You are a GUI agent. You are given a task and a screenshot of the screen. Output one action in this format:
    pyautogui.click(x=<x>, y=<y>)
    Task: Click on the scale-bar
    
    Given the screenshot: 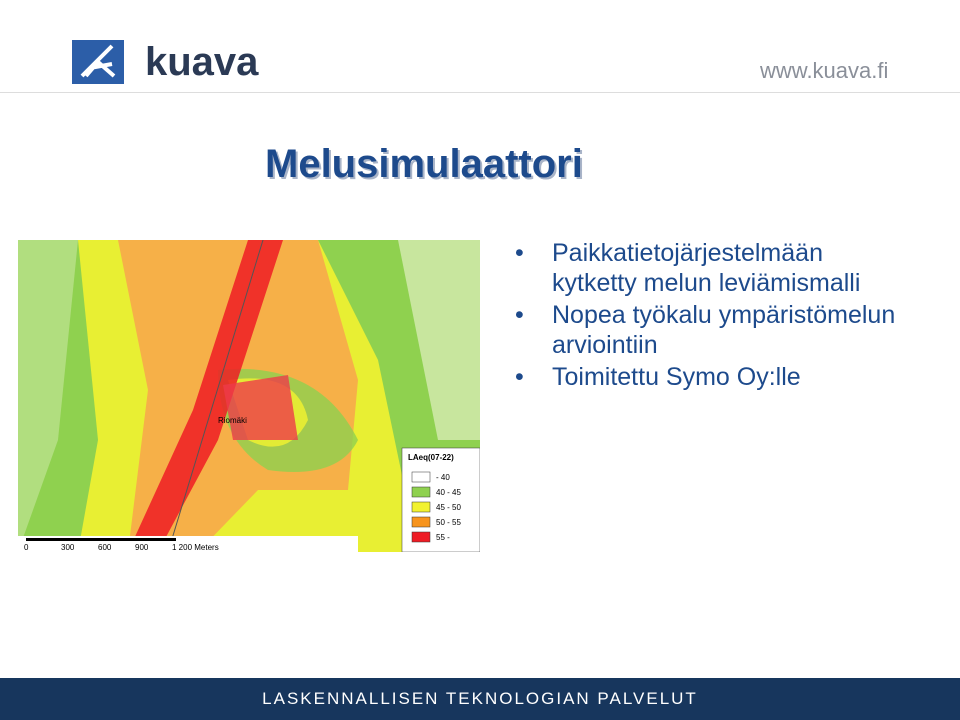 What is the action you would take?
    pyautogui.click(x=101, y=539)
    